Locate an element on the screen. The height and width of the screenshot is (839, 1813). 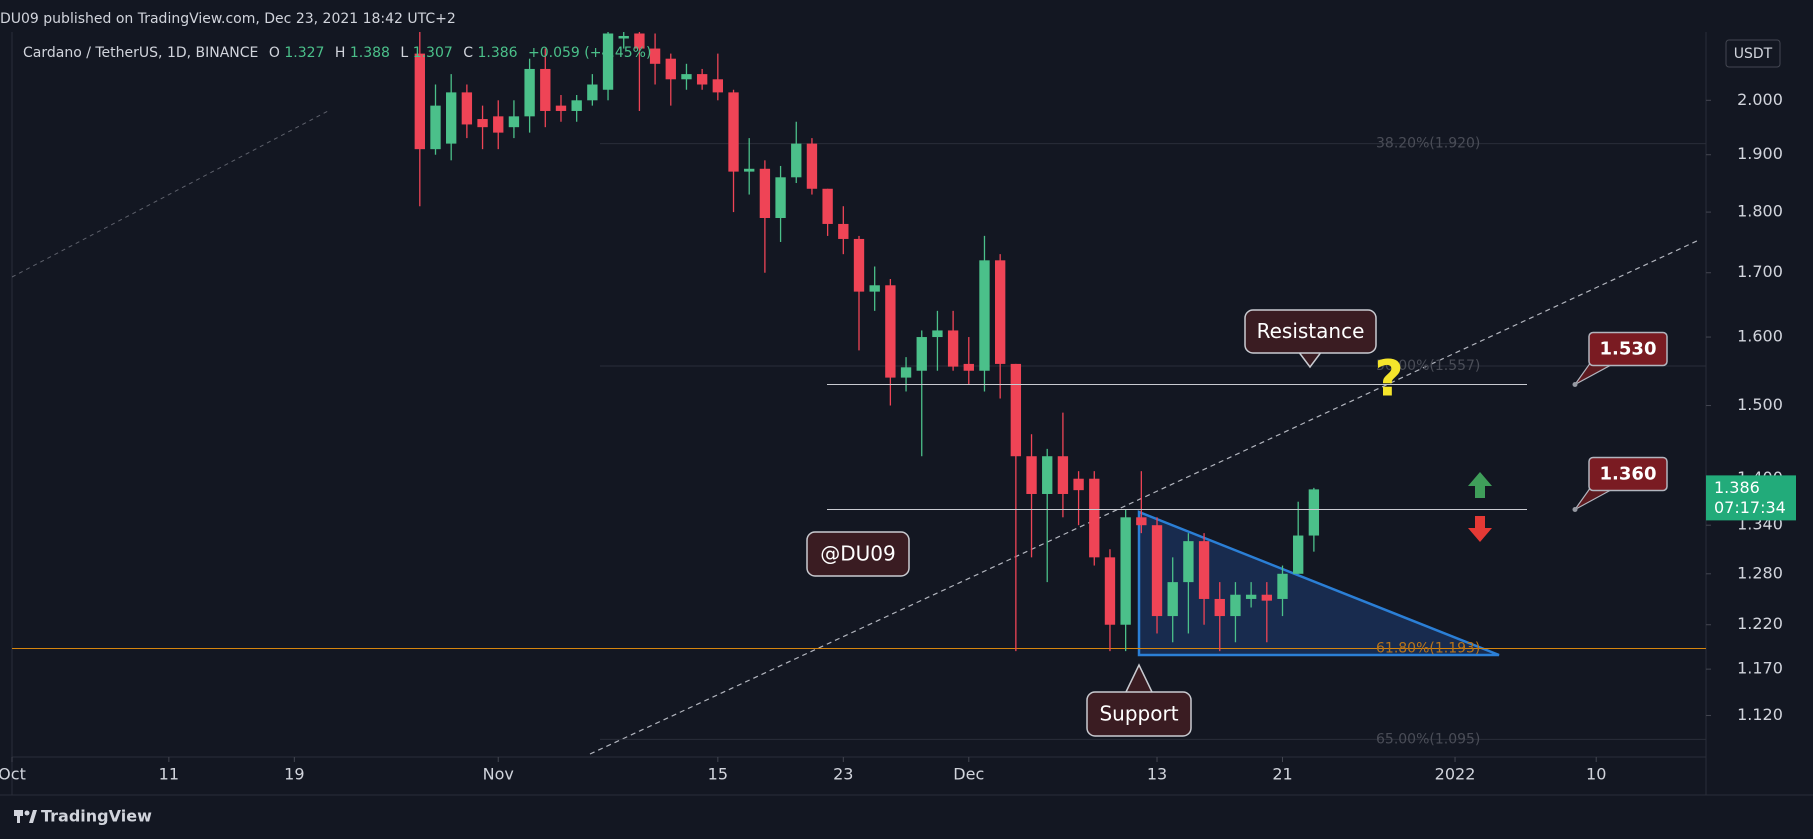
countdown-label: 07:17:34 is located at coordinates (1750, 507).